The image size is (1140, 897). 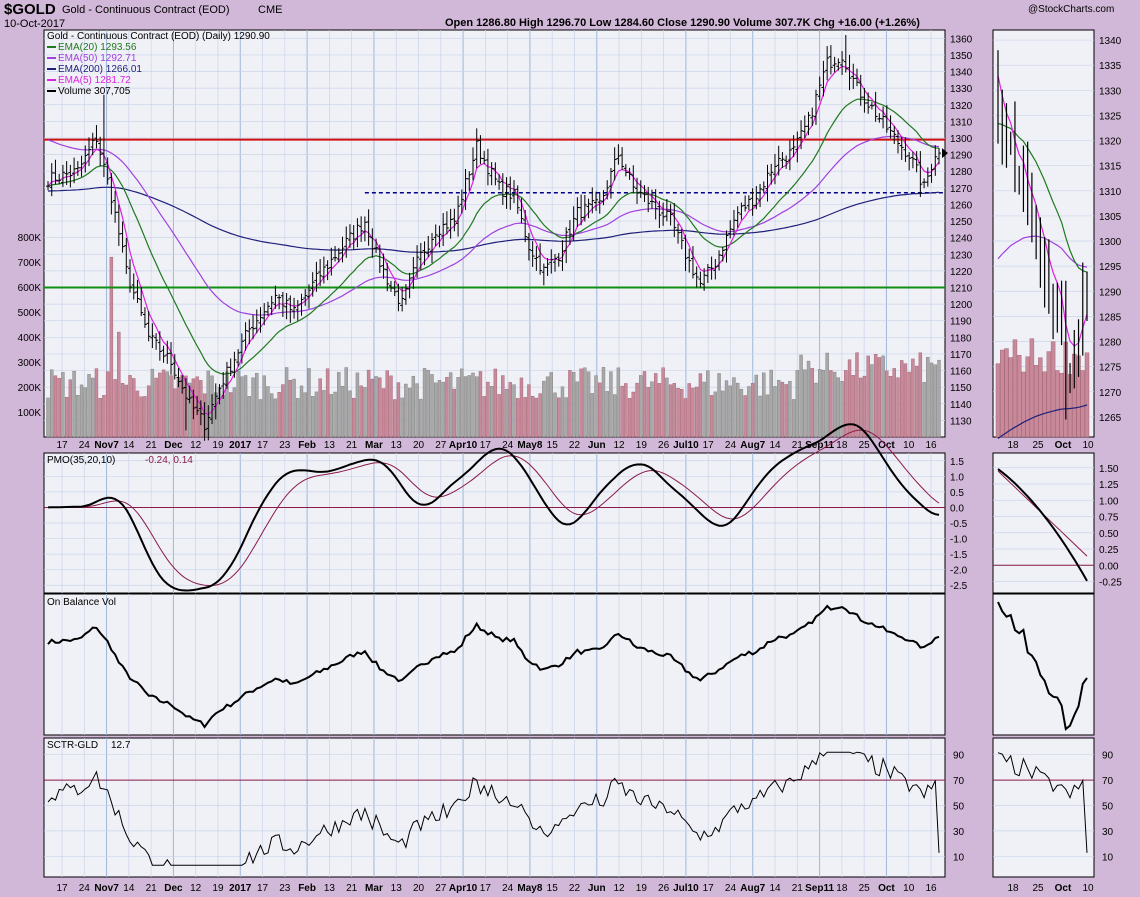 I want to click on x-tick-label: 2017, so click(x=240, y=445).